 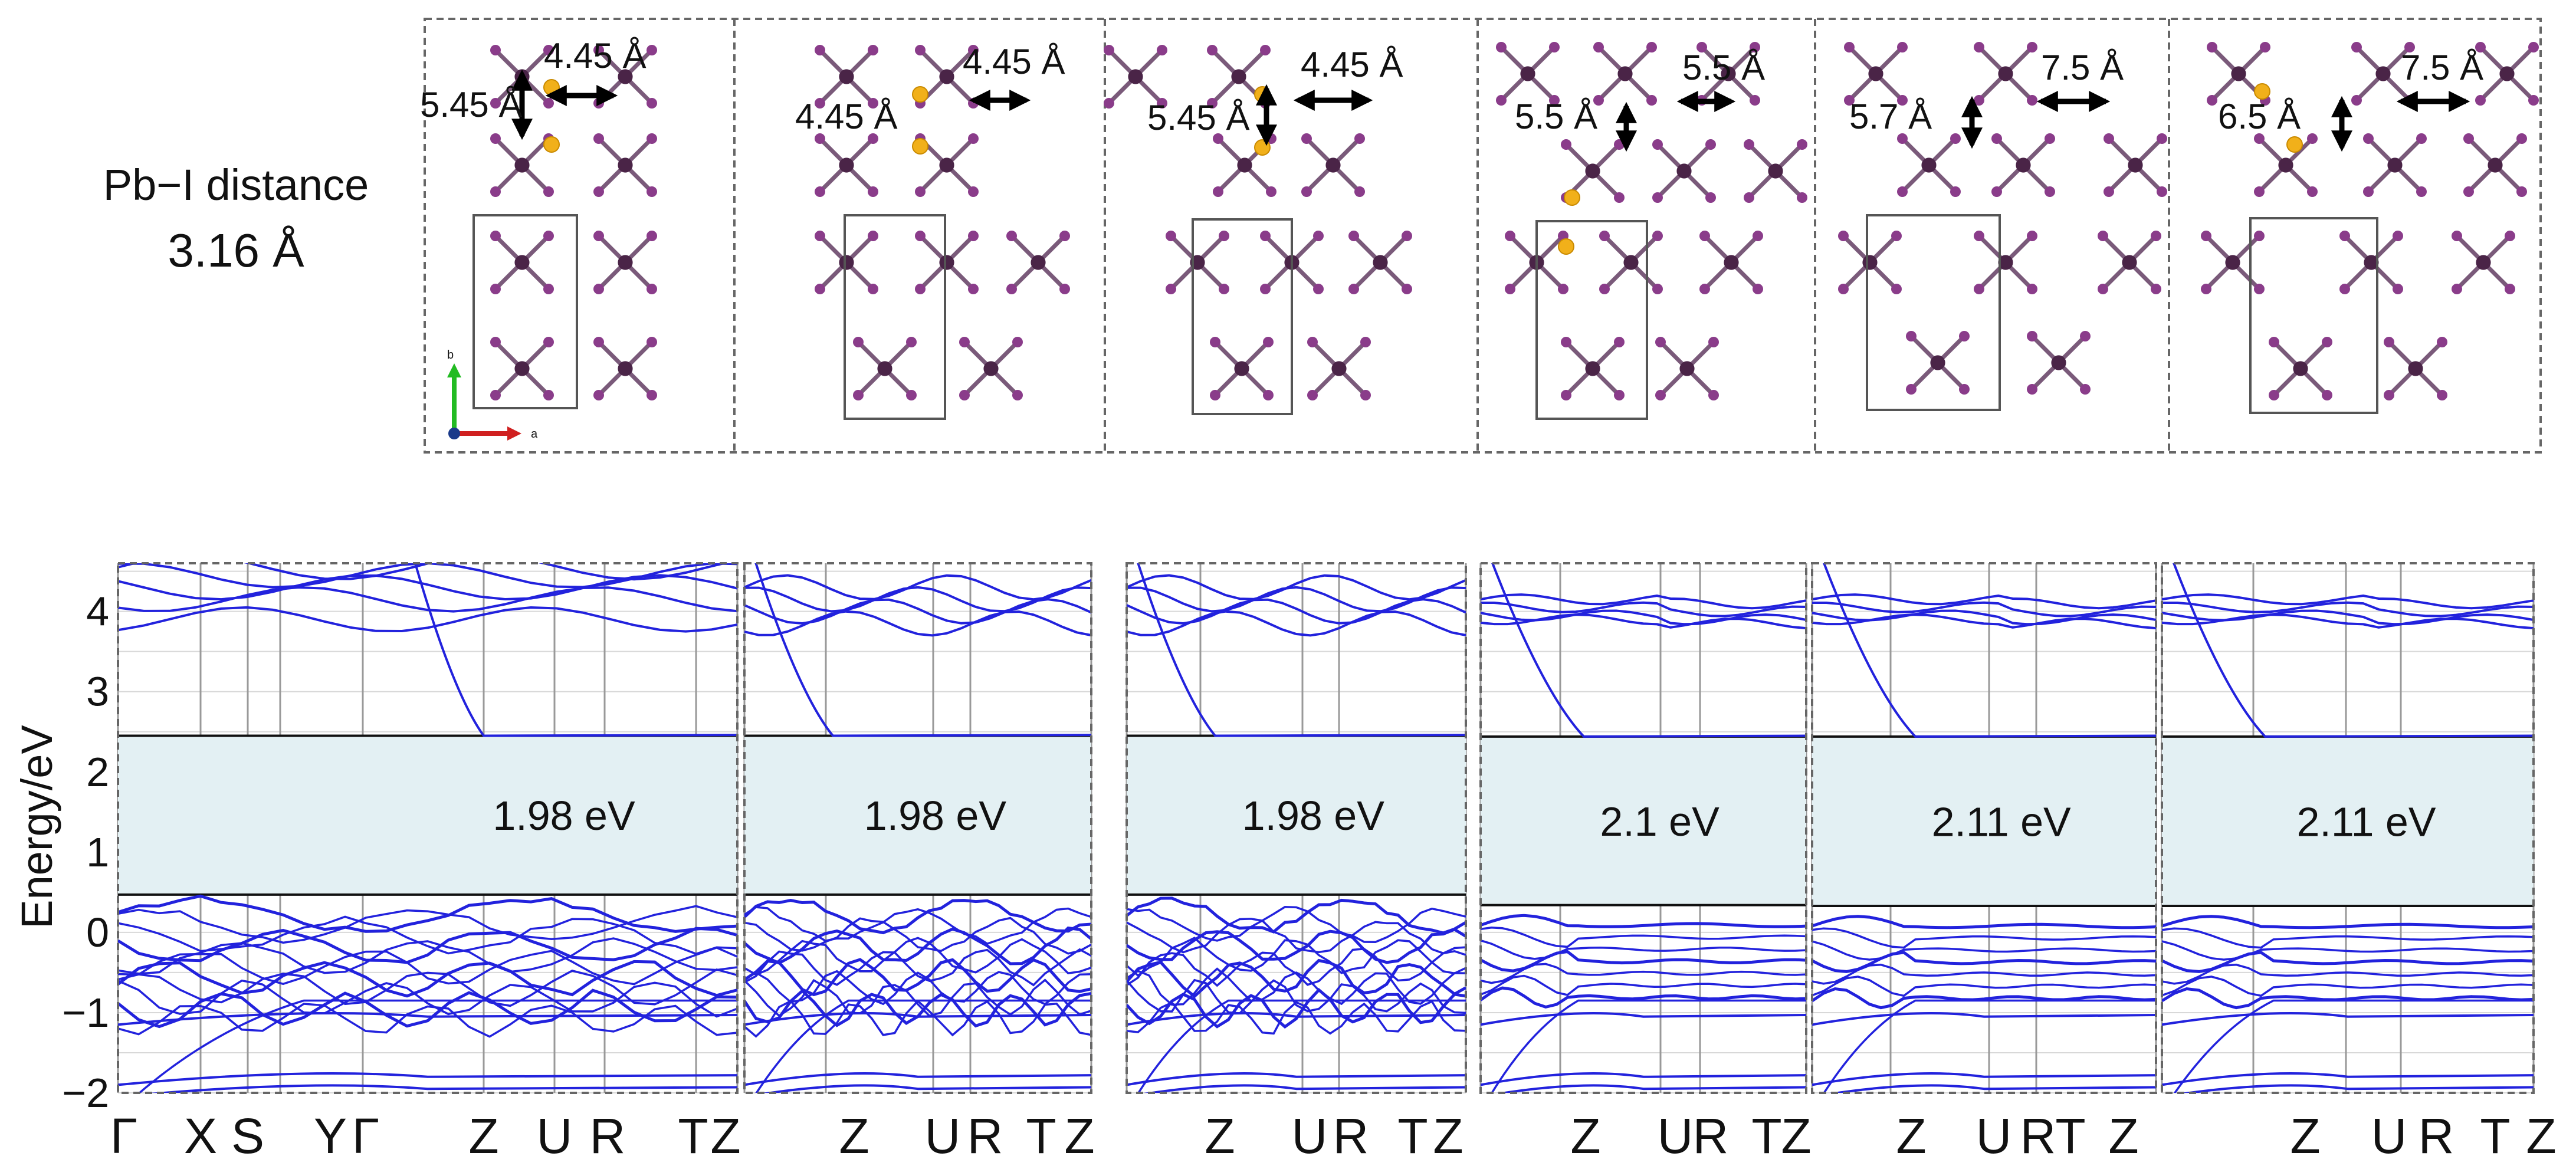 I want to click on y-tick-label: −1, so click(x=85, y=1013).